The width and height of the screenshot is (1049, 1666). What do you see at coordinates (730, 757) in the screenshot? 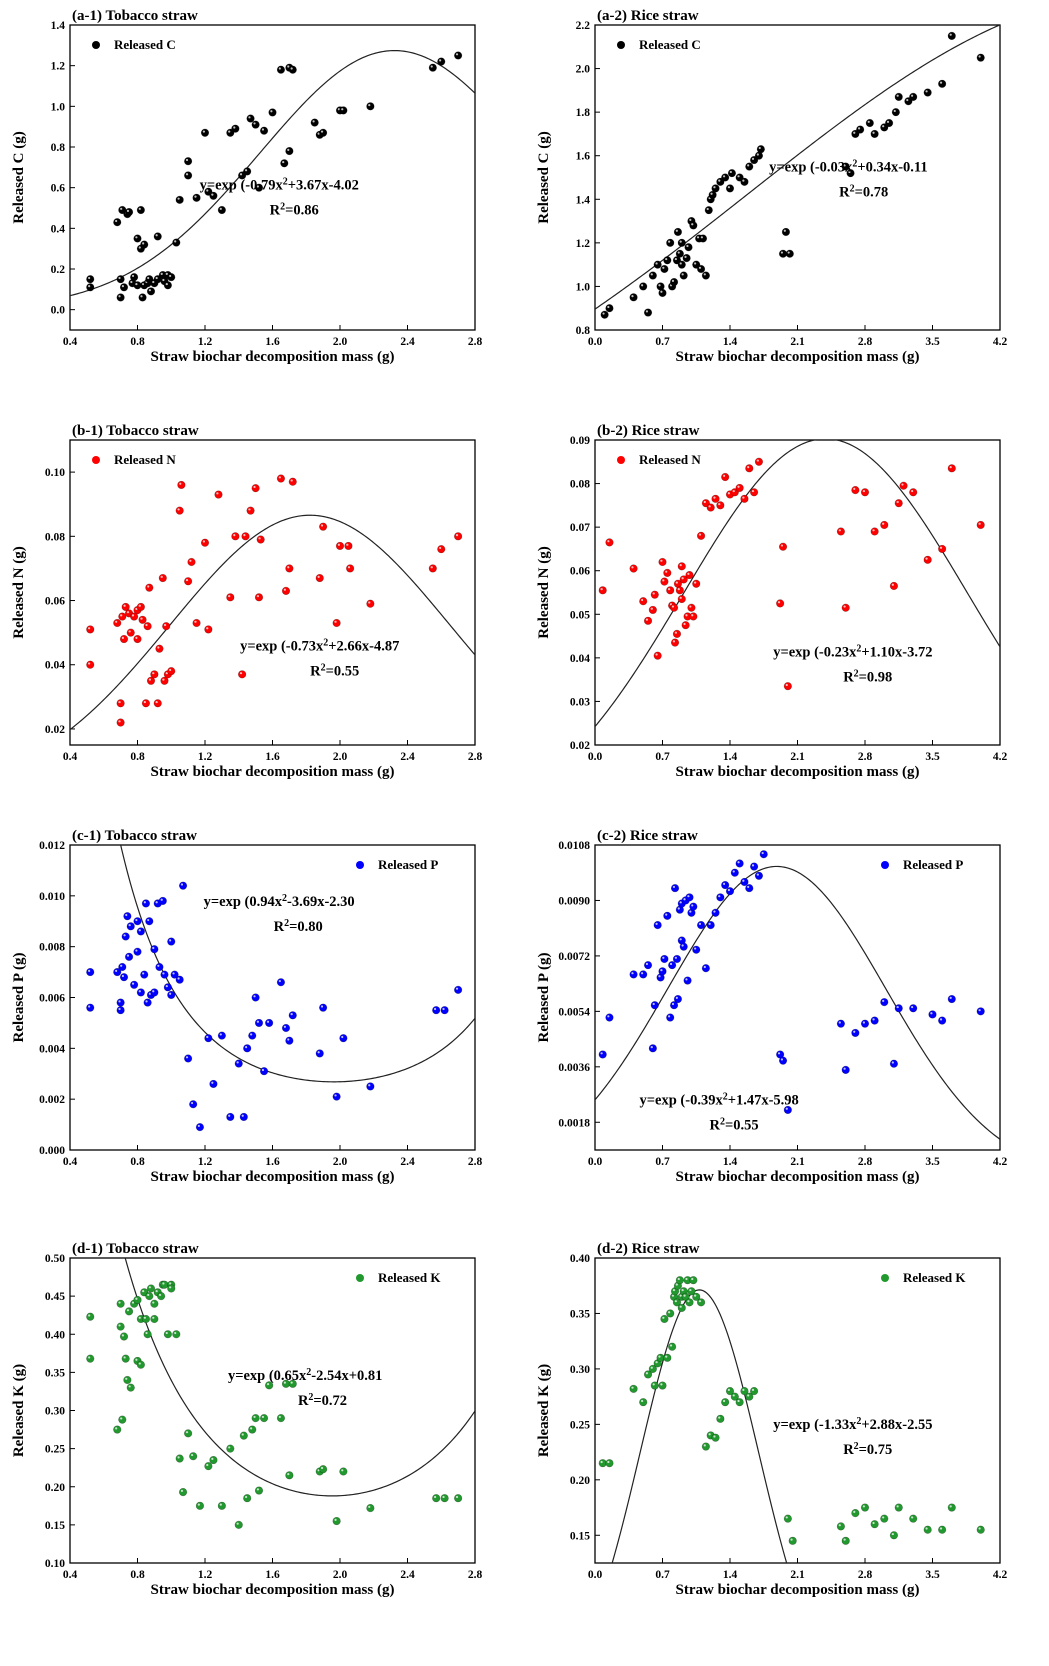
I see `x-tick-label: 1.4` at bounding box center [730, 757].